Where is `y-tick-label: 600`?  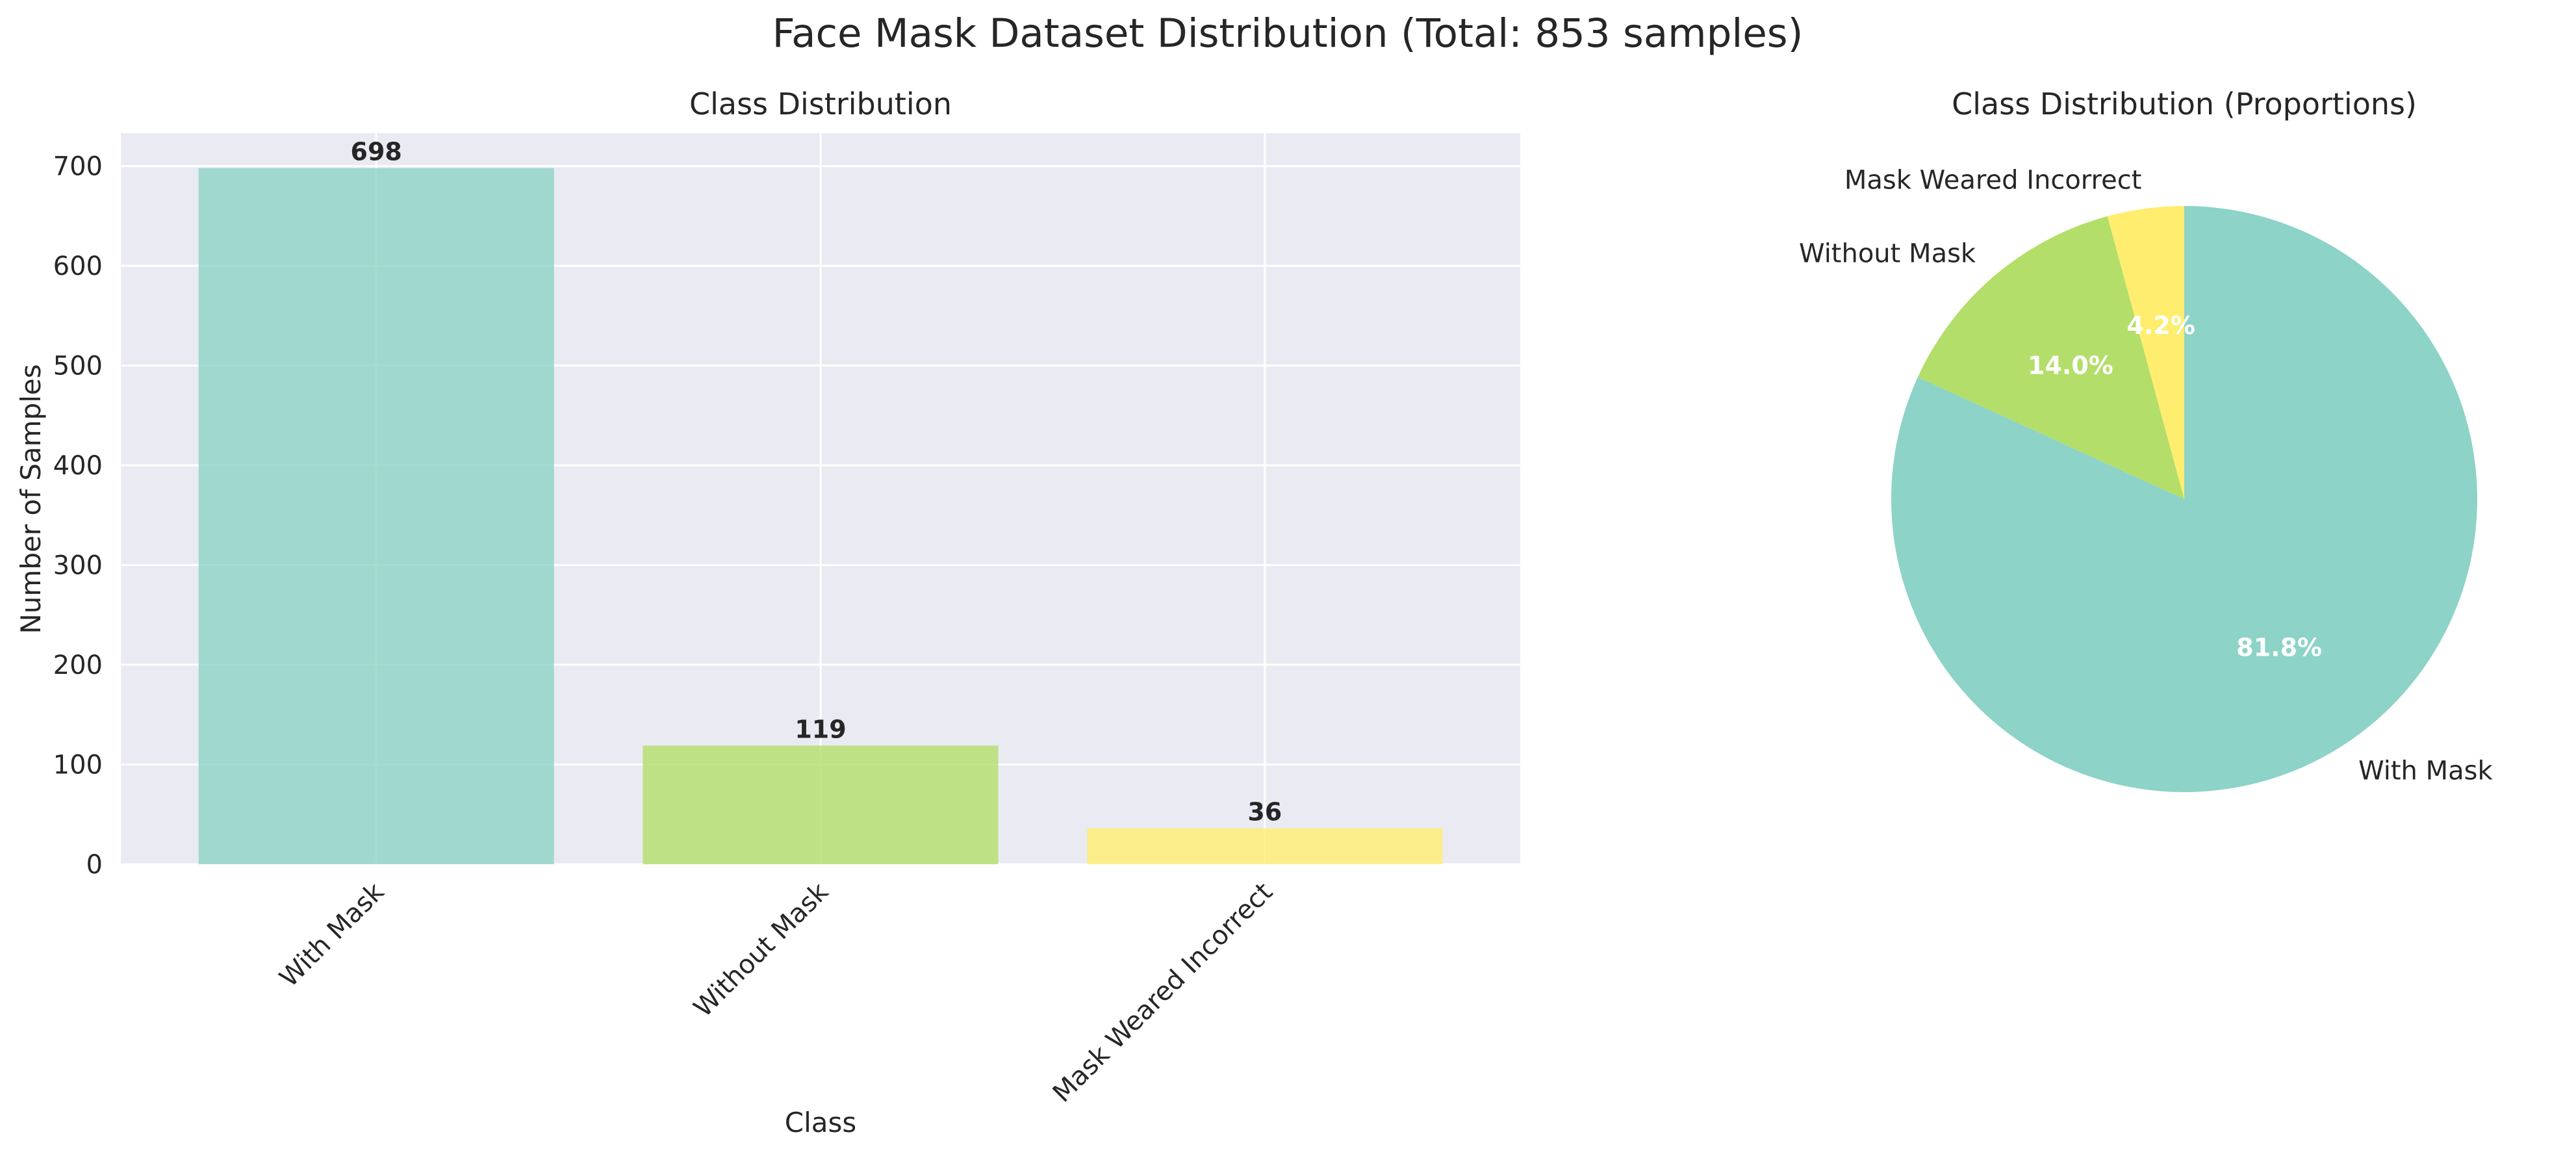 y-tick-label: 600 is located at coordinates (78, 266).